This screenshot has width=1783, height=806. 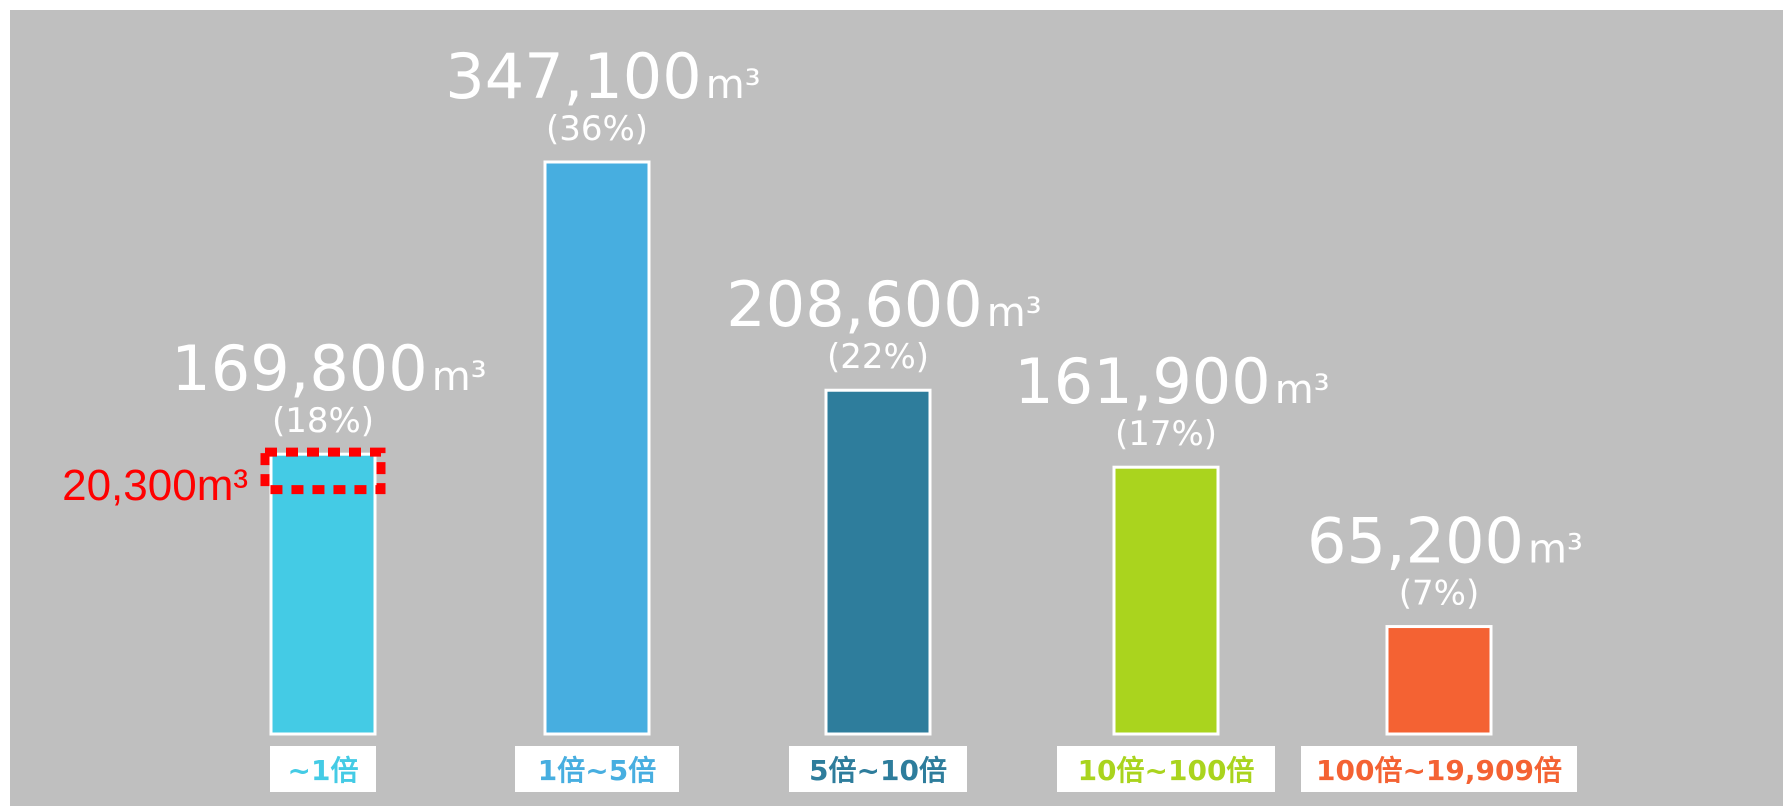 What do you see at coordinates (1445, 541) in the screenshot?
I see `value-label: 65,200 m³` at bounding box center [1445, 541].